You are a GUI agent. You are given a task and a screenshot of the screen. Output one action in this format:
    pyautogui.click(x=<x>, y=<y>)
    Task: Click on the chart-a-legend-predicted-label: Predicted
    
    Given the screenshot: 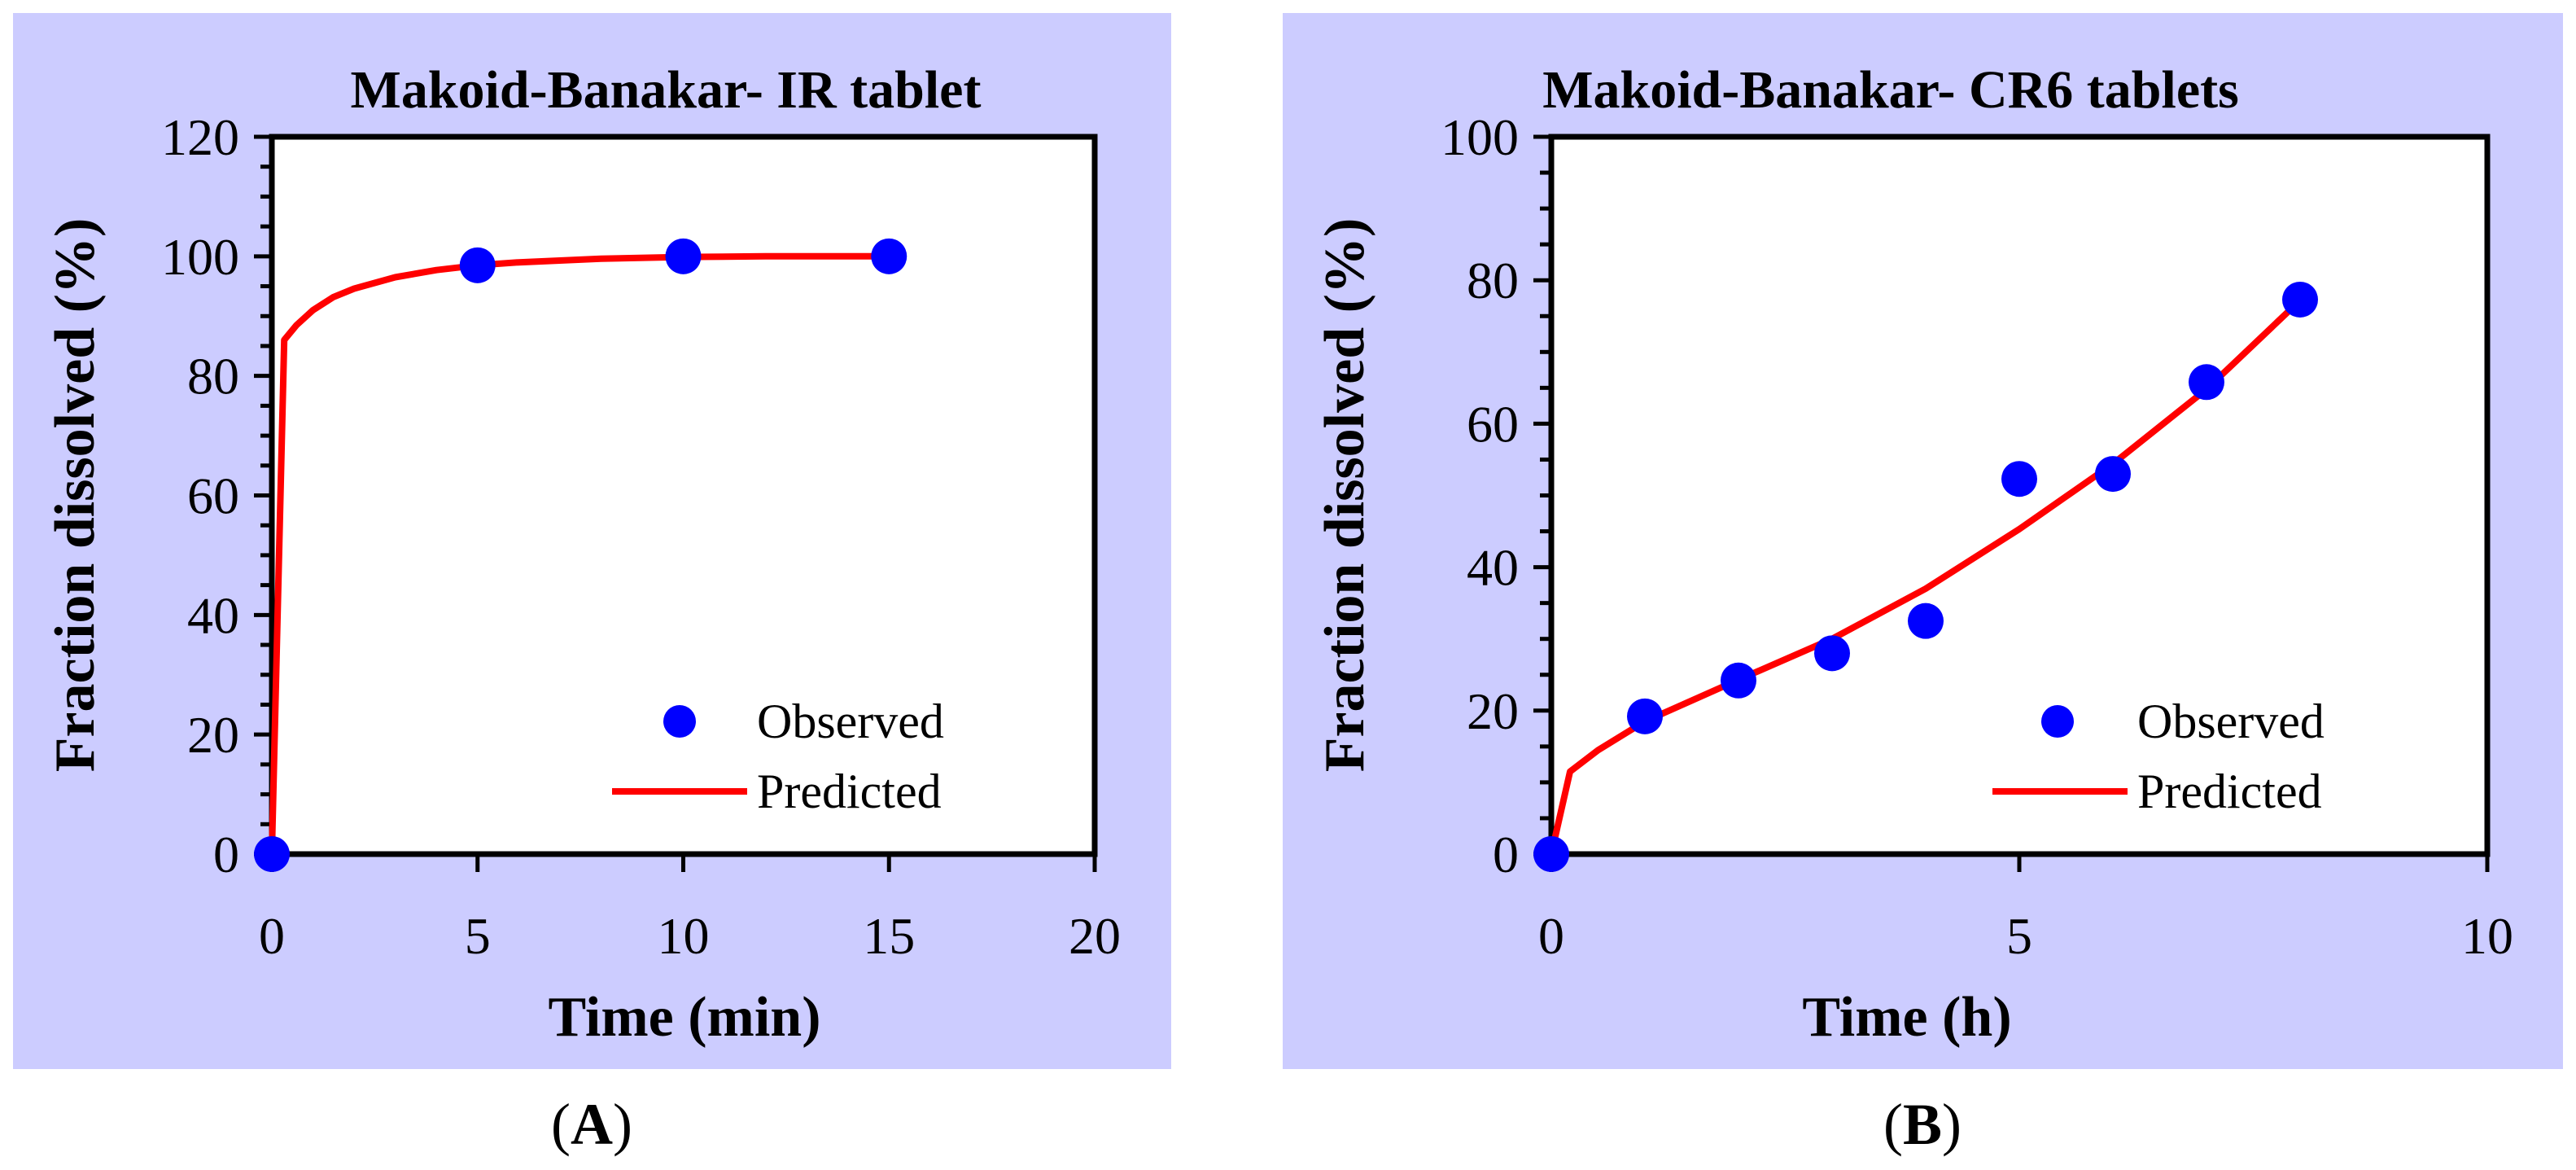 What is the action you would take?
    pyautogui.click(x=850, y=791)
    